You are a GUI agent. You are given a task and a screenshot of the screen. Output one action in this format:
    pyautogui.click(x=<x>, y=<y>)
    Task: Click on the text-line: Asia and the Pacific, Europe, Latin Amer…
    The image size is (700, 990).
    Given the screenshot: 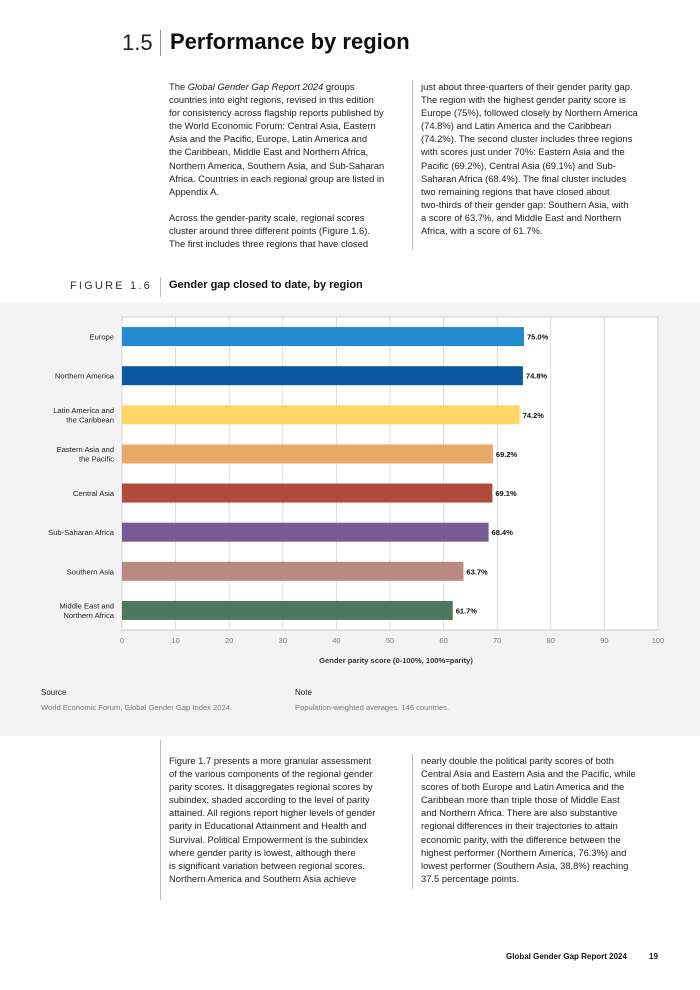 What is the action you would take?
    pyautogui.click(x=268, y=139)
    